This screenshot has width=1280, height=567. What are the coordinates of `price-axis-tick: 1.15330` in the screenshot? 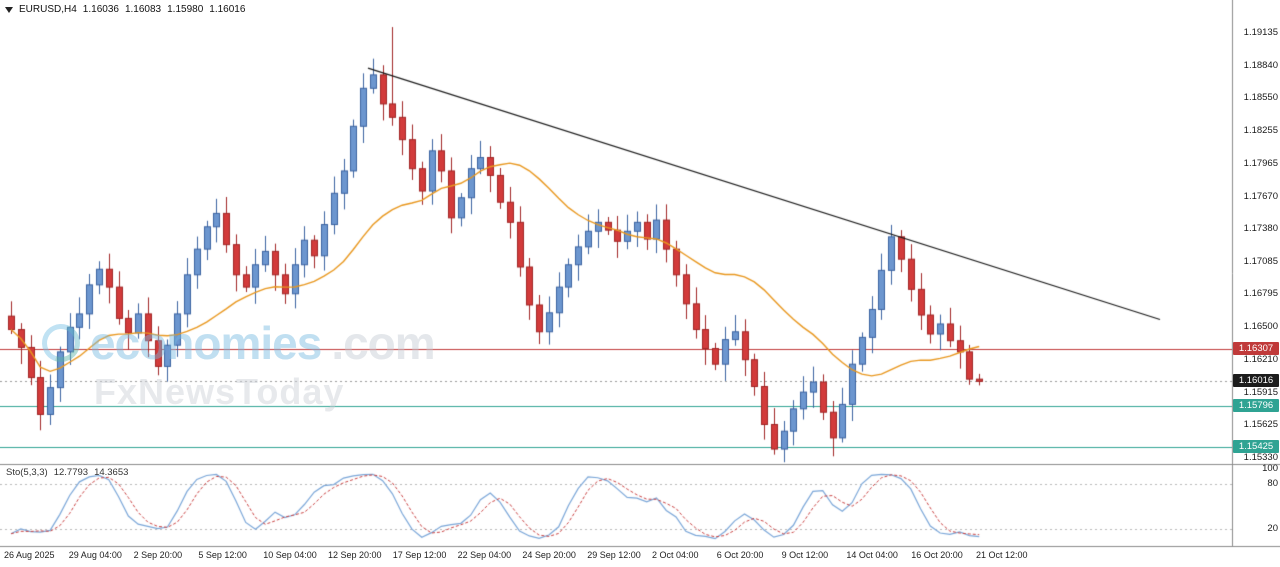 It's located at (1260, 457).